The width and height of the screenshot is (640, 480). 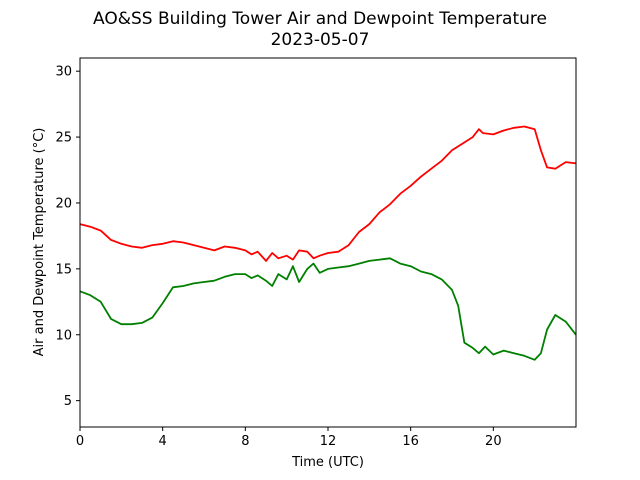 What do you see at coordinates (63, 203) in the screenshot?
I see `y-tick-label: 20` at bounding box center [63, 203].